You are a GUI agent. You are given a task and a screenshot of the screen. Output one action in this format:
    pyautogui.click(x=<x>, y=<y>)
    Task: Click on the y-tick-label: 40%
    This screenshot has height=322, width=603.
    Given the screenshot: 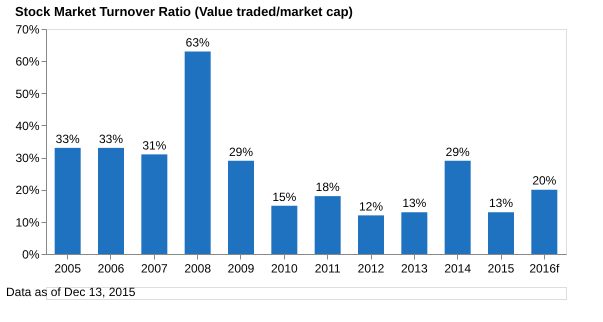 What is the action you would take?
    pyautogui.click(x=27, y=125)
    